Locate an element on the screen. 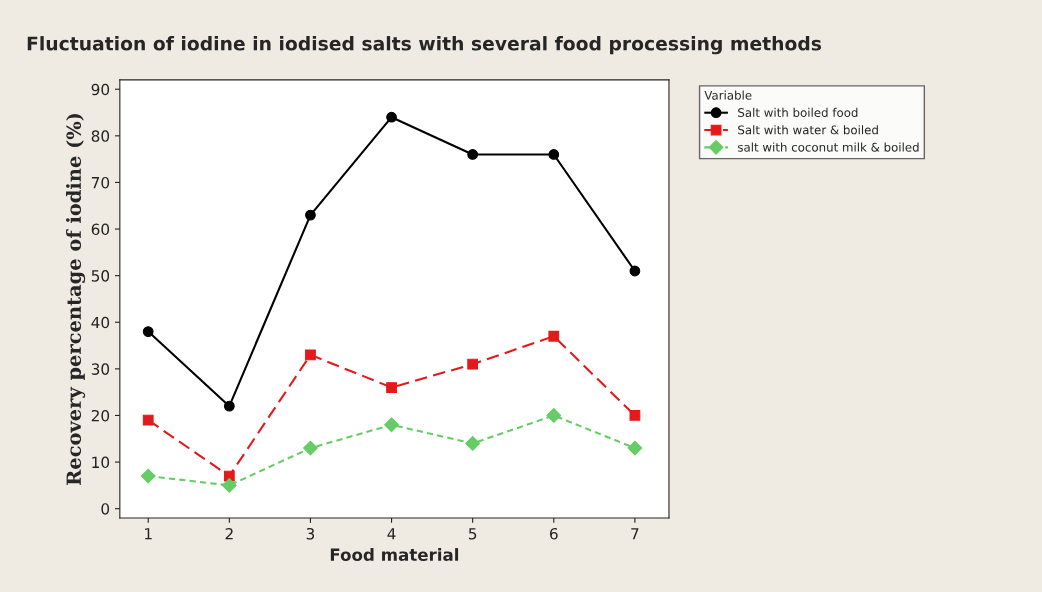 The image size is (1042, 592). y-tick-label: 0 is located at coordinates (105, 509).